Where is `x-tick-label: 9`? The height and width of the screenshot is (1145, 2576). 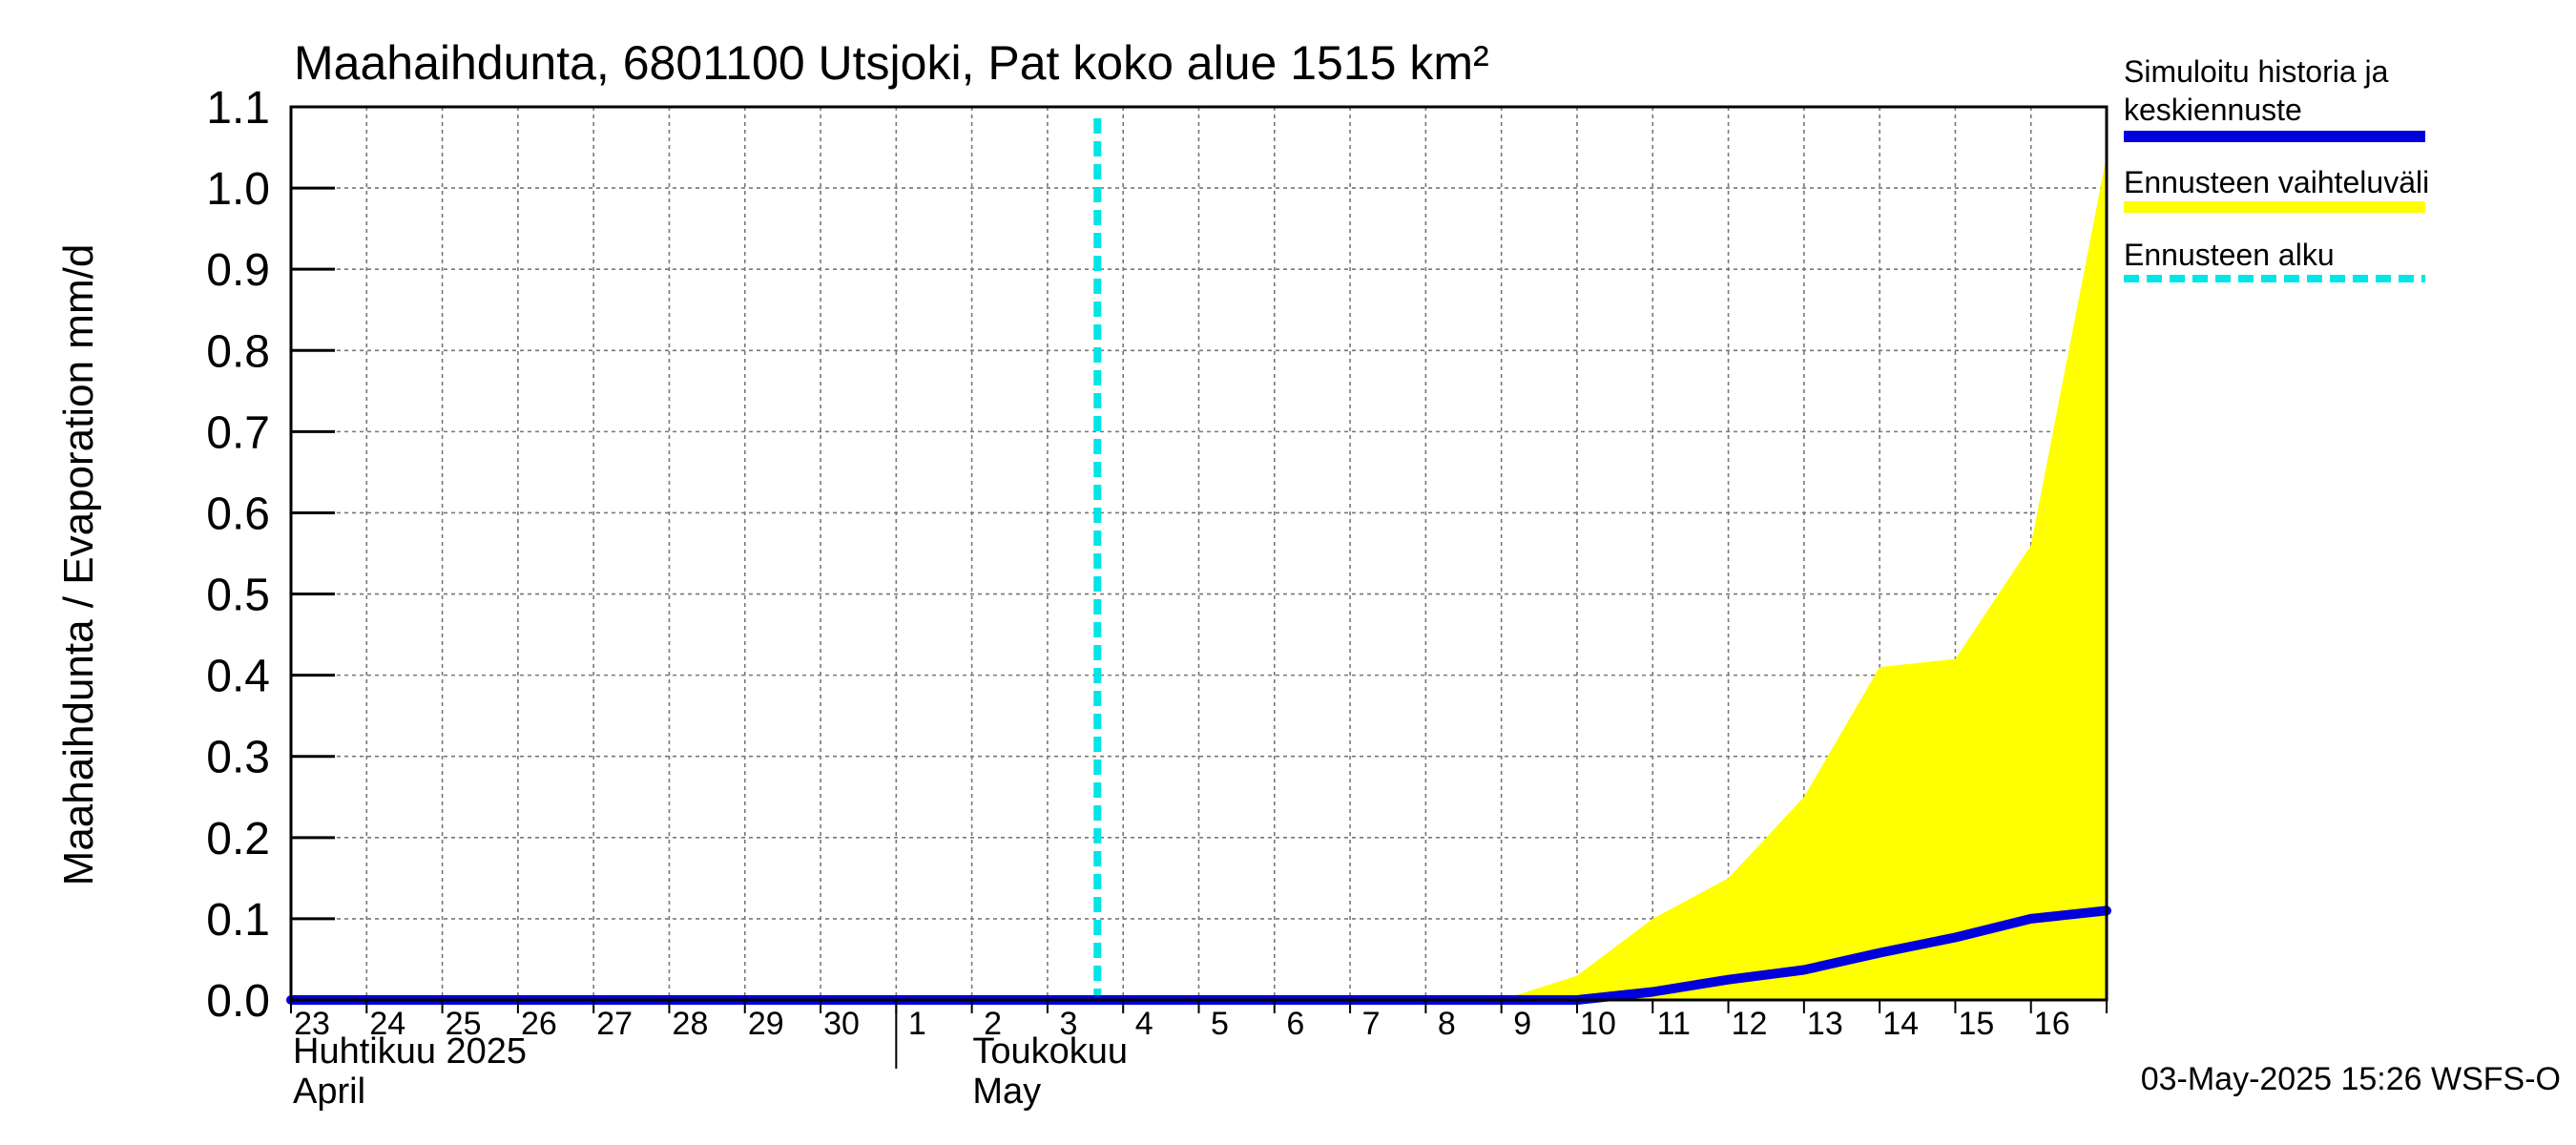
x-tick-label: 9 is located at coordinates (1522, 1024).